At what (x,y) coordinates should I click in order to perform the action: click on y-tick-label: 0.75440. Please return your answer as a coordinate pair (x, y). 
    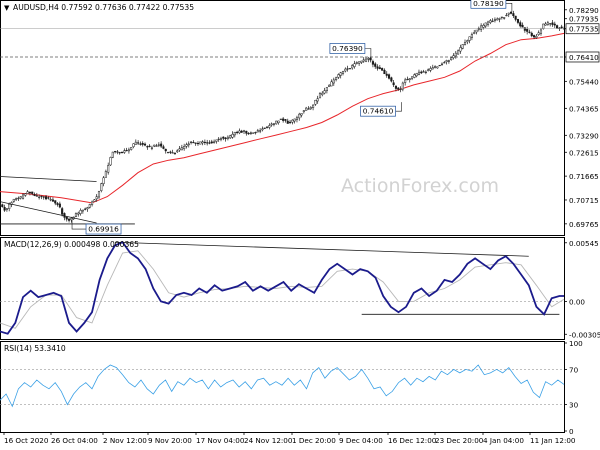
    Looking at the image, I should click on (584, 81).